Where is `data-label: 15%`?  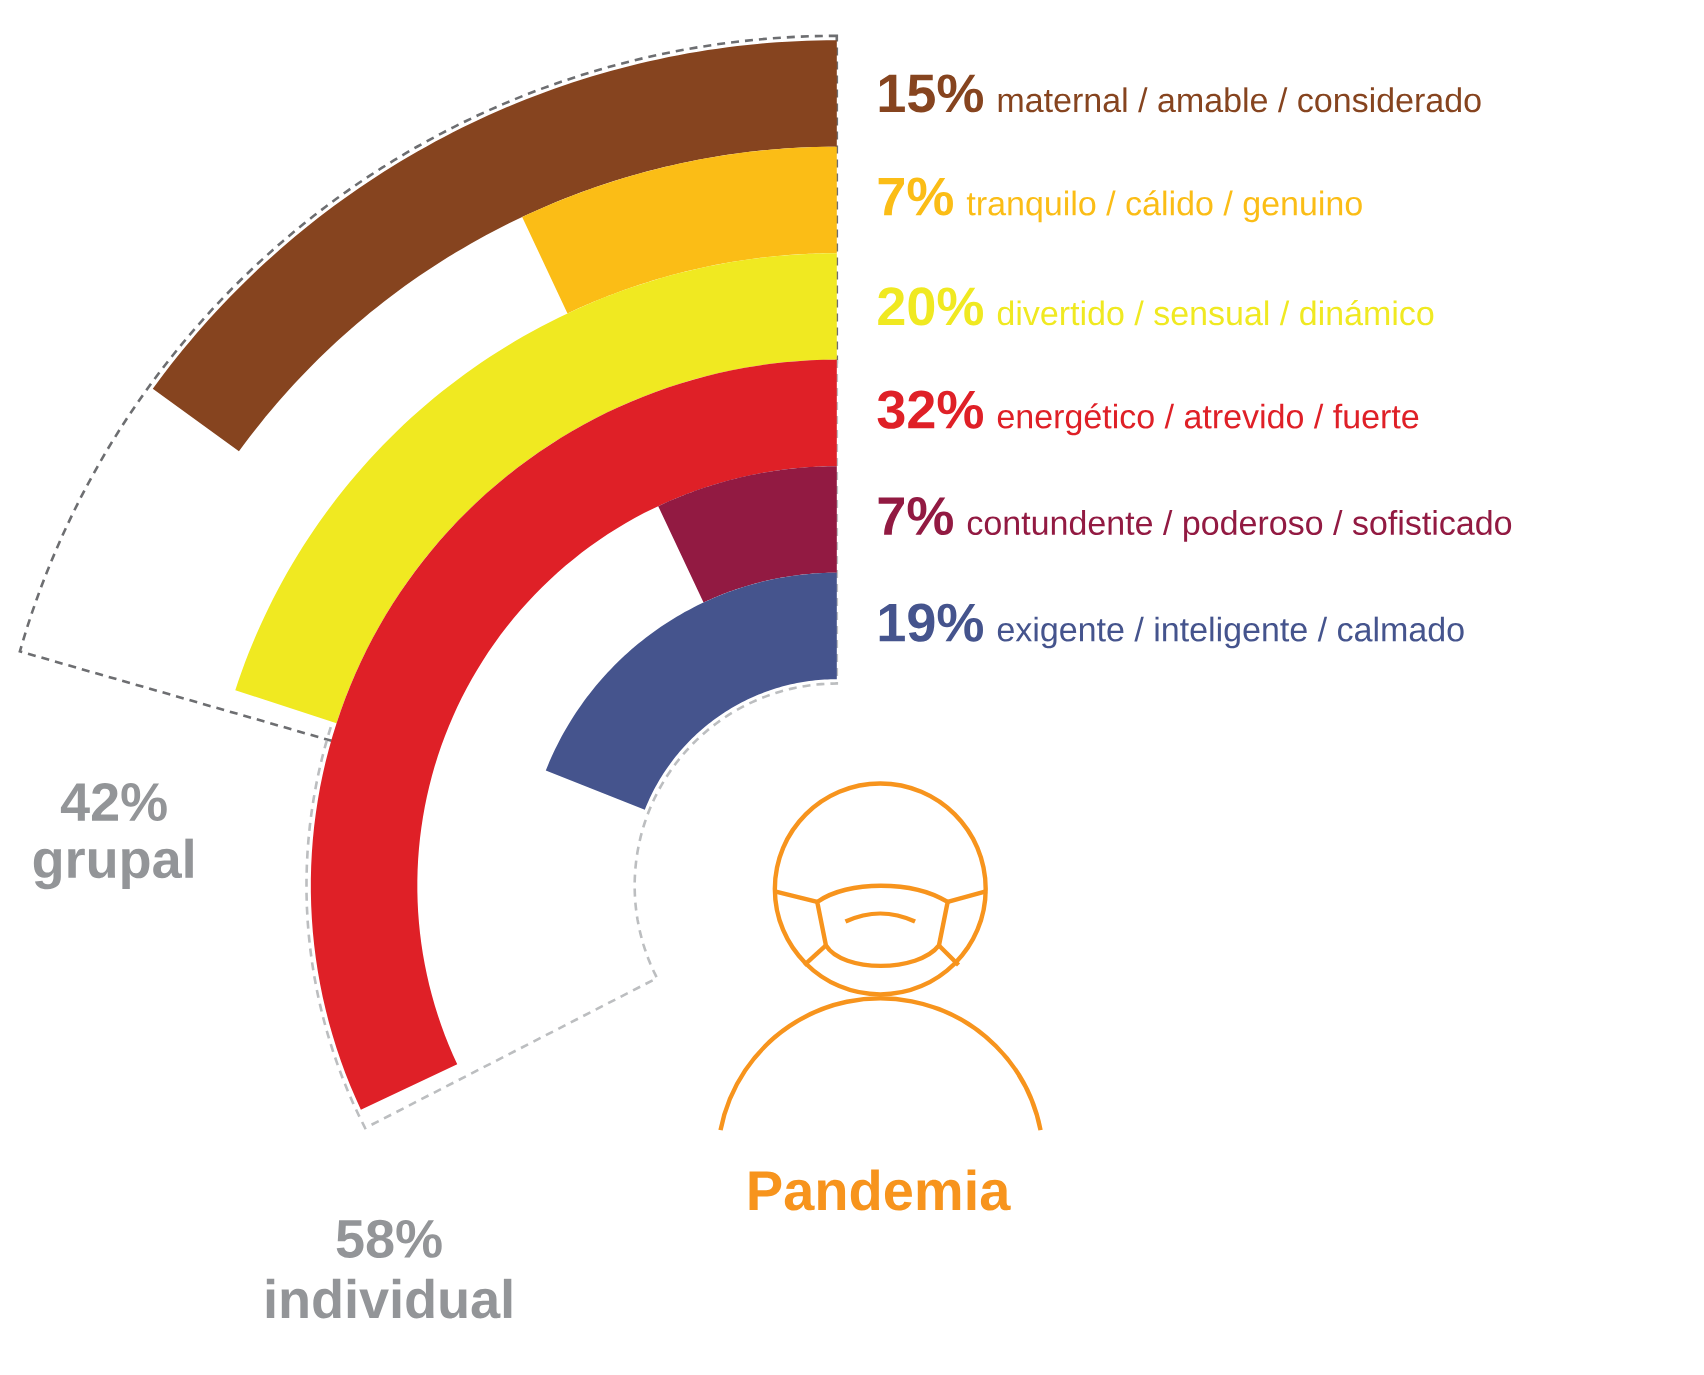 data-label: 15% is located at coordinates (931, 93).